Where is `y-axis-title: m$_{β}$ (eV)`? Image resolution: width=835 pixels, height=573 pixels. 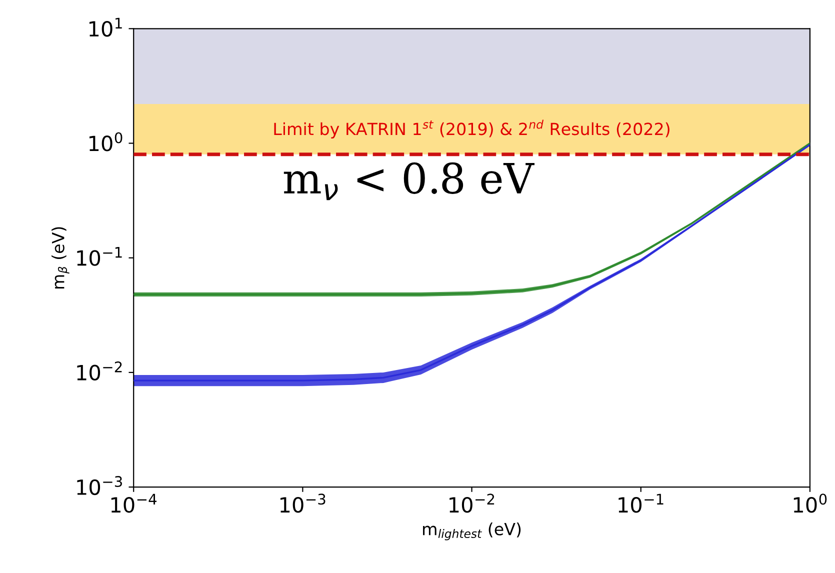
y-axis-title: m$_{β}$ (eV) is located at coordinates (61, 258).